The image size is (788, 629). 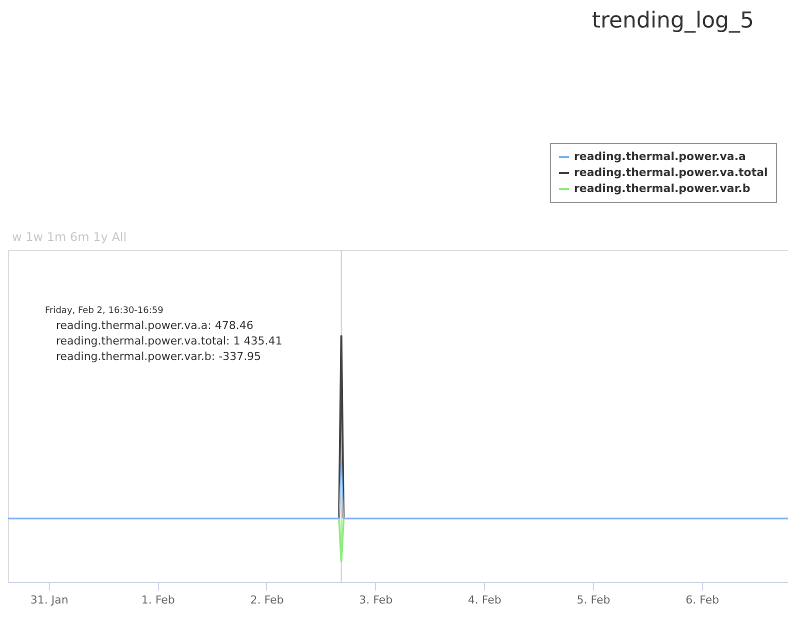 I want to click on x-tick-label: 4. Feb, so click(x=485, y=600).